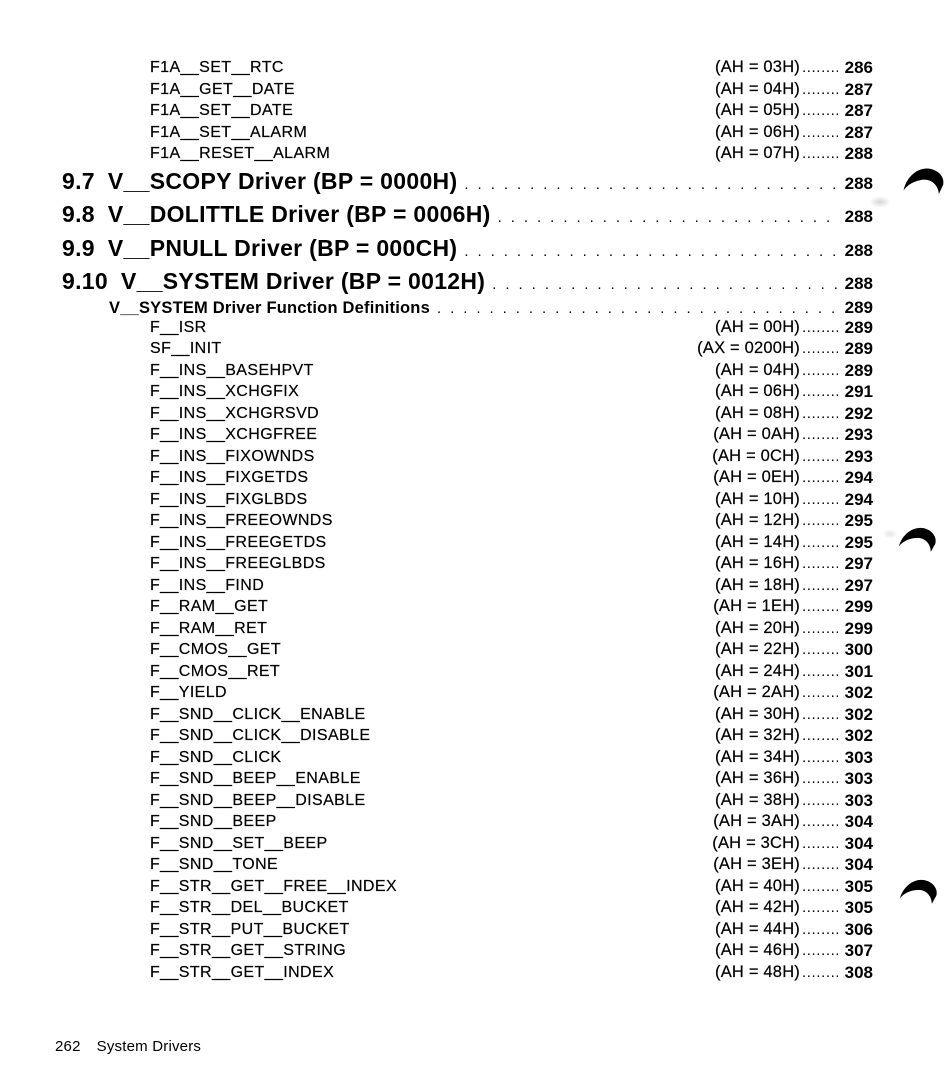 The height and width of the screenshot is (1082, 950). I want to click on toc-function-row: F1A__SET__DATE (AH = 05H)............ 287, so click(475, 111).